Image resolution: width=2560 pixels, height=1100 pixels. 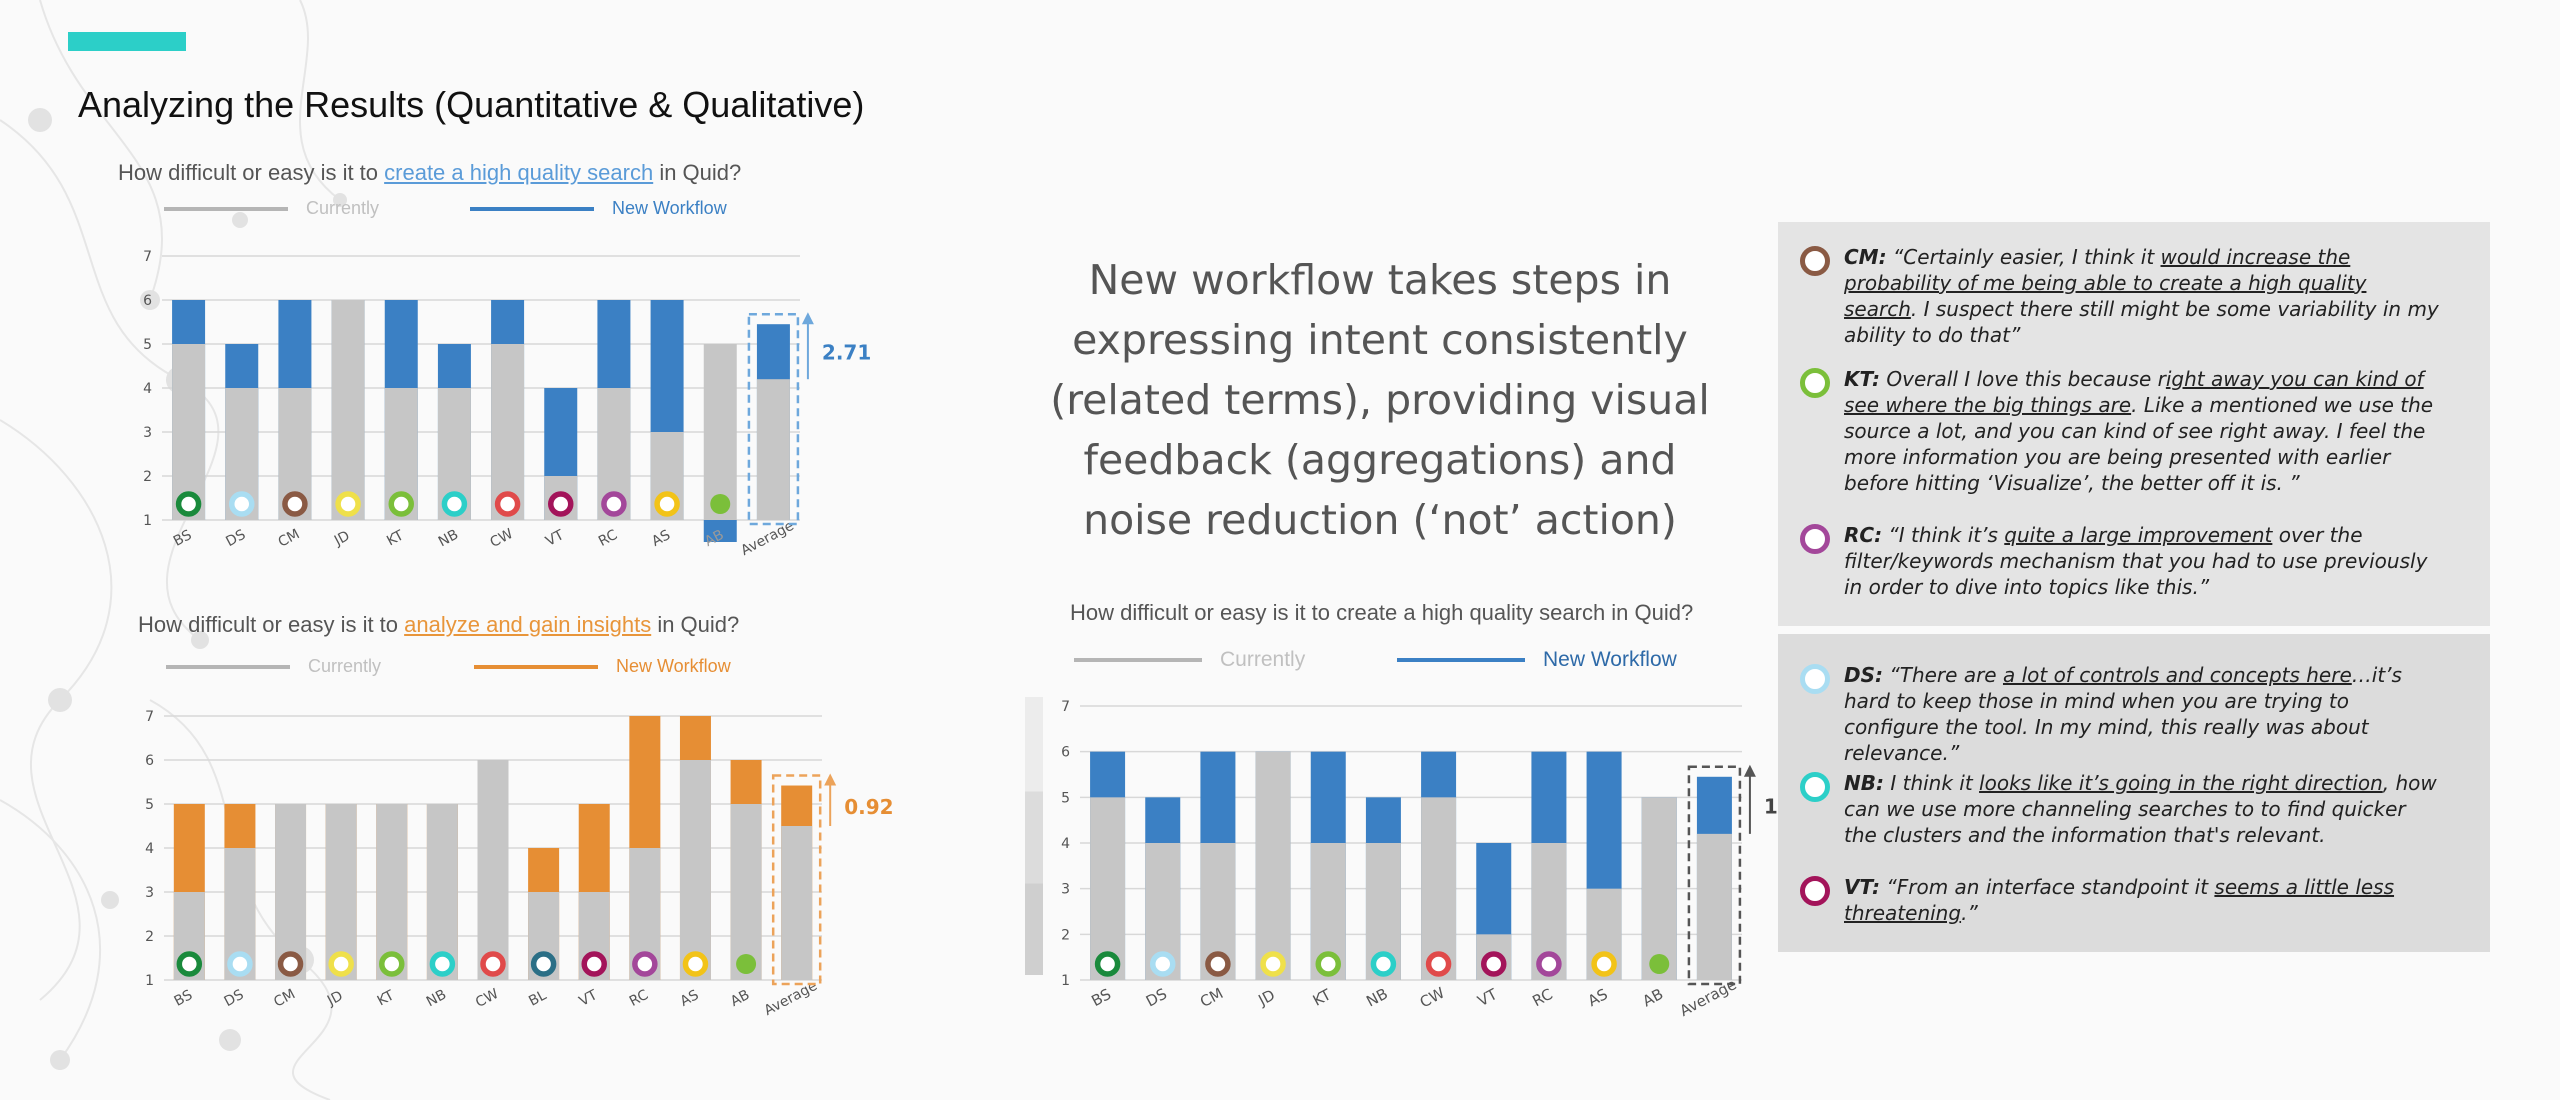 What do you see at coordinates (746, 964) in the screenshot?
I see `participant-dot` at bounding box center [746, 964].